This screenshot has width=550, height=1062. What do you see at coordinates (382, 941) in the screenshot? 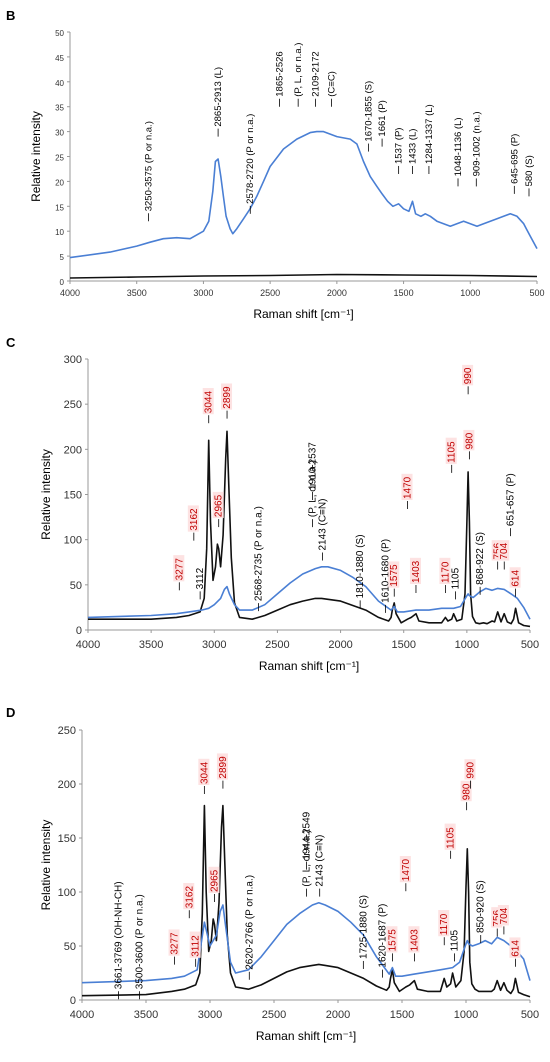
I see `annotation: 1620-1687 (P)` at bounding box center [382, 941].